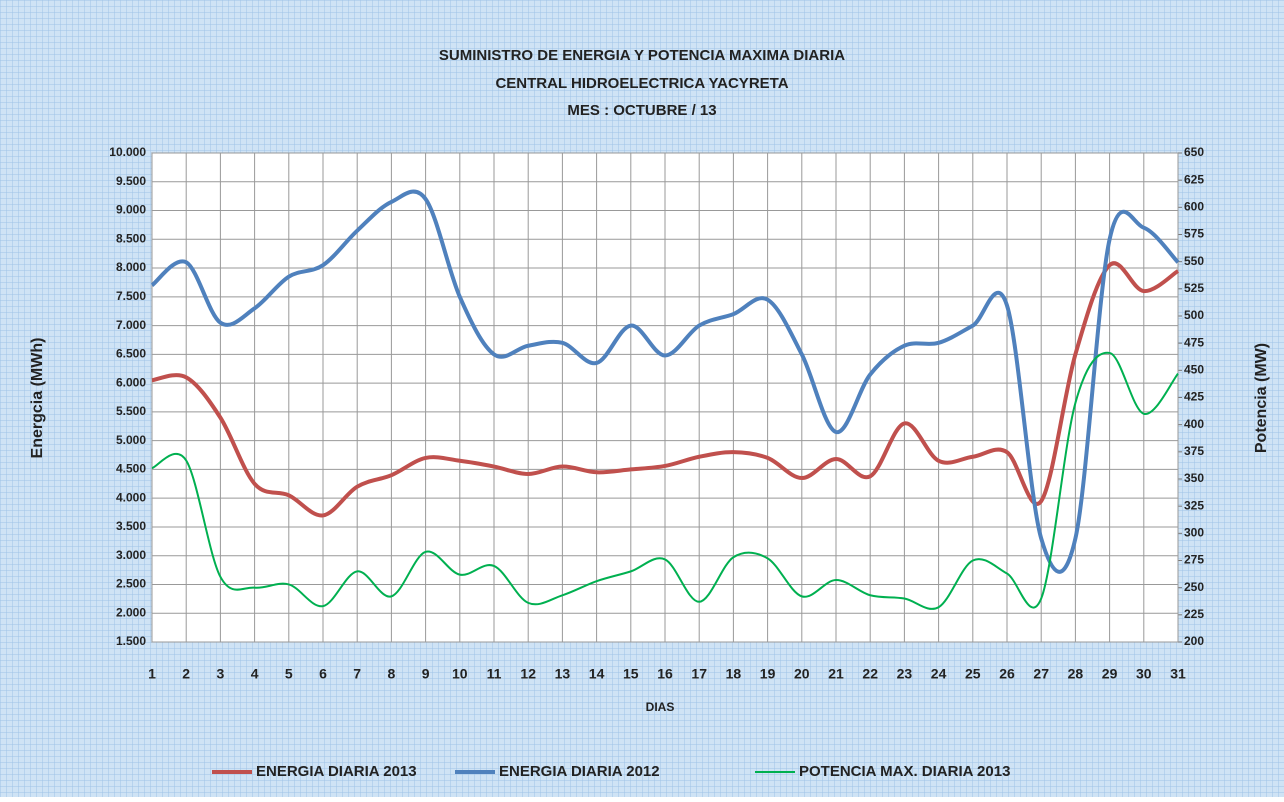 Image resolution: width=1284 pixels, height=802 pixels. Describe the element at coordinates (131, 584) in the screenshot. I see `y-tick-label: 2.500` at that location.